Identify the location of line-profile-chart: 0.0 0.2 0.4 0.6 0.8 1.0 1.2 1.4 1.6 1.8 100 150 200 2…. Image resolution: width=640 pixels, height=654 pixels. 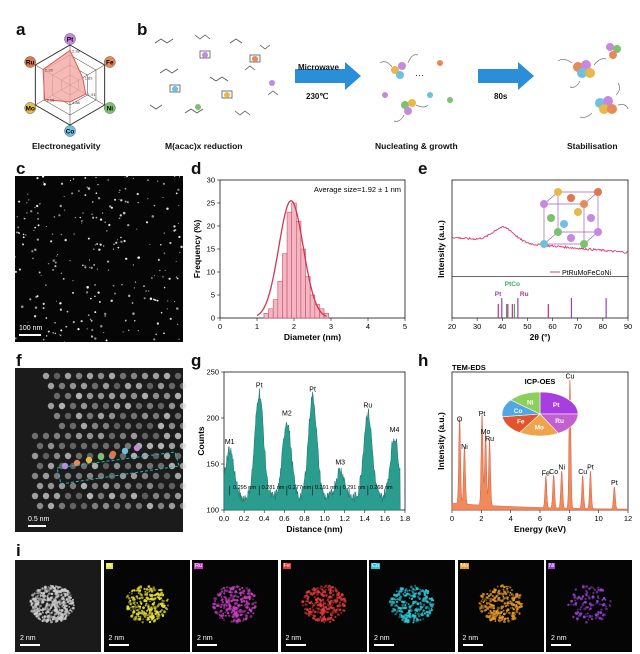
(303, 451).